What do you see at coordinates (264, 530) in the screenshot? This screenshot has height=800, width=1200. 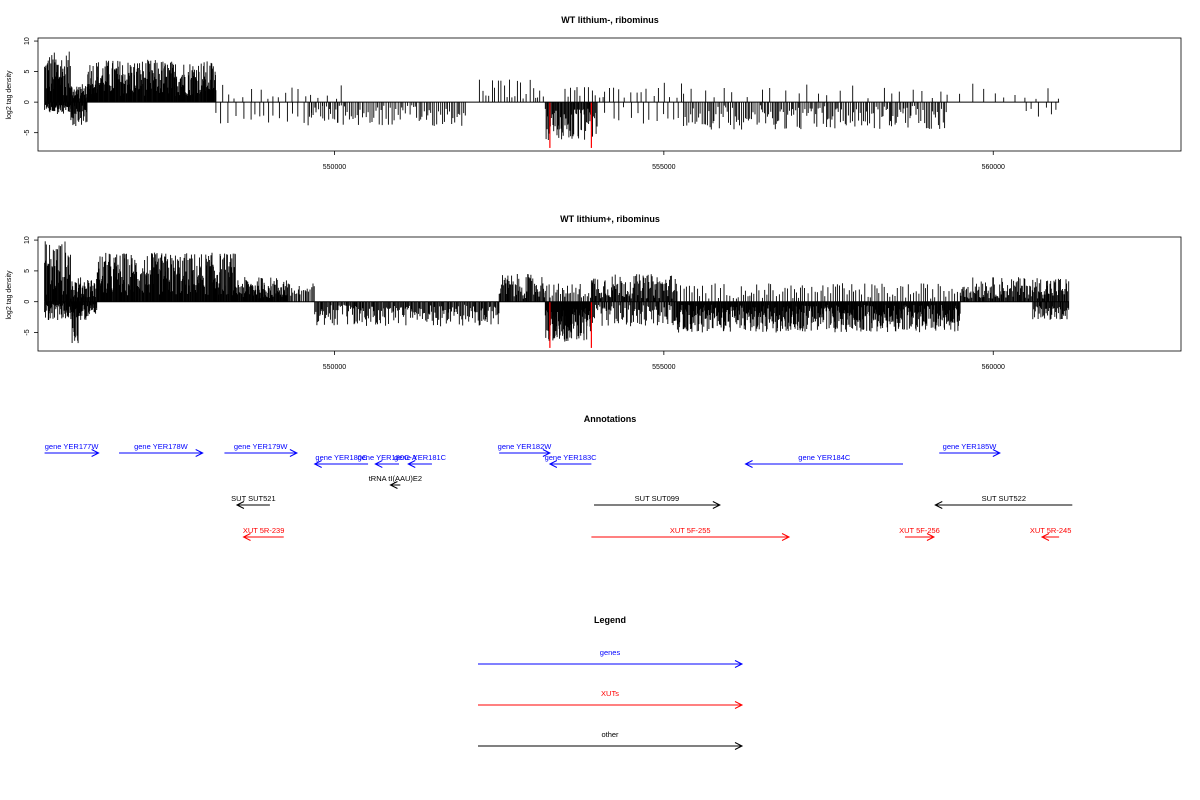 I see `annotation-label: XUT 5R-239` at bounding box center [264, 530].